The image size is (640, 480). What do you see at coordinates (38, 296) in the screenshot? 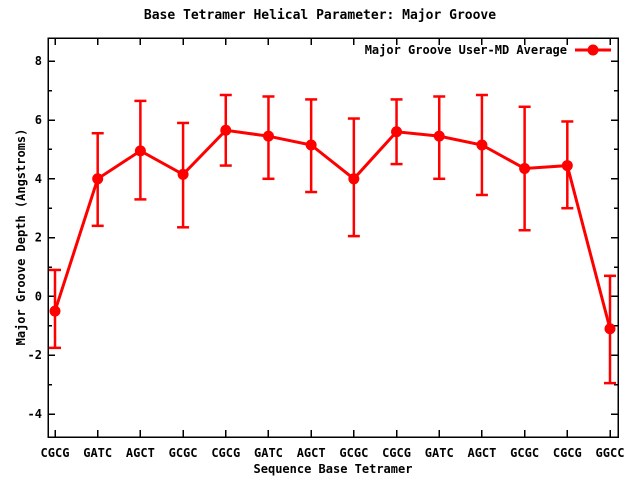
I see `y-tick-label: 0` at bounding box center [38, 296].